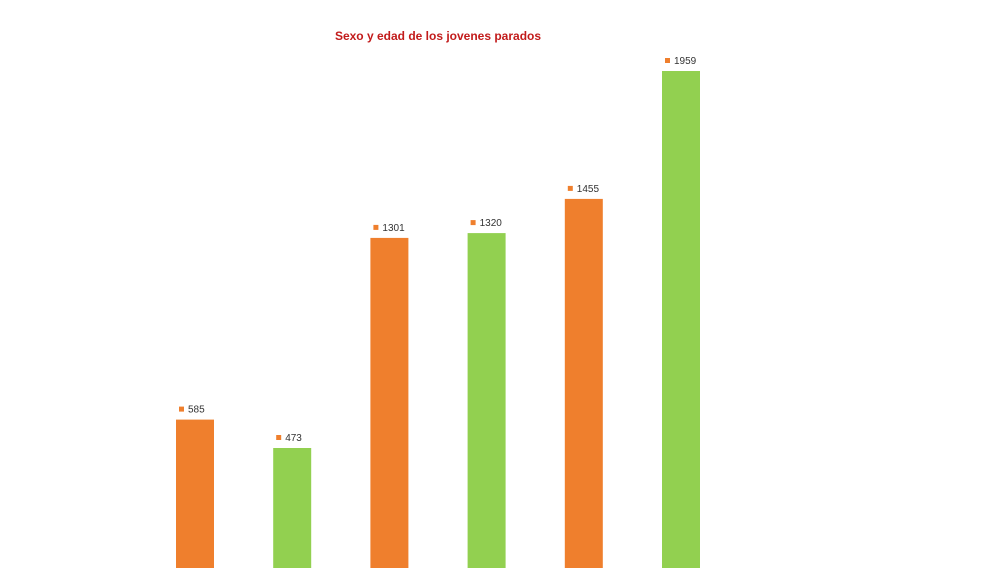 The image size is (990, 568). What do you see at coordinates (293, 438) in the screenshot?
I see `data-label-2: 473` at bounding box center [293, 438].